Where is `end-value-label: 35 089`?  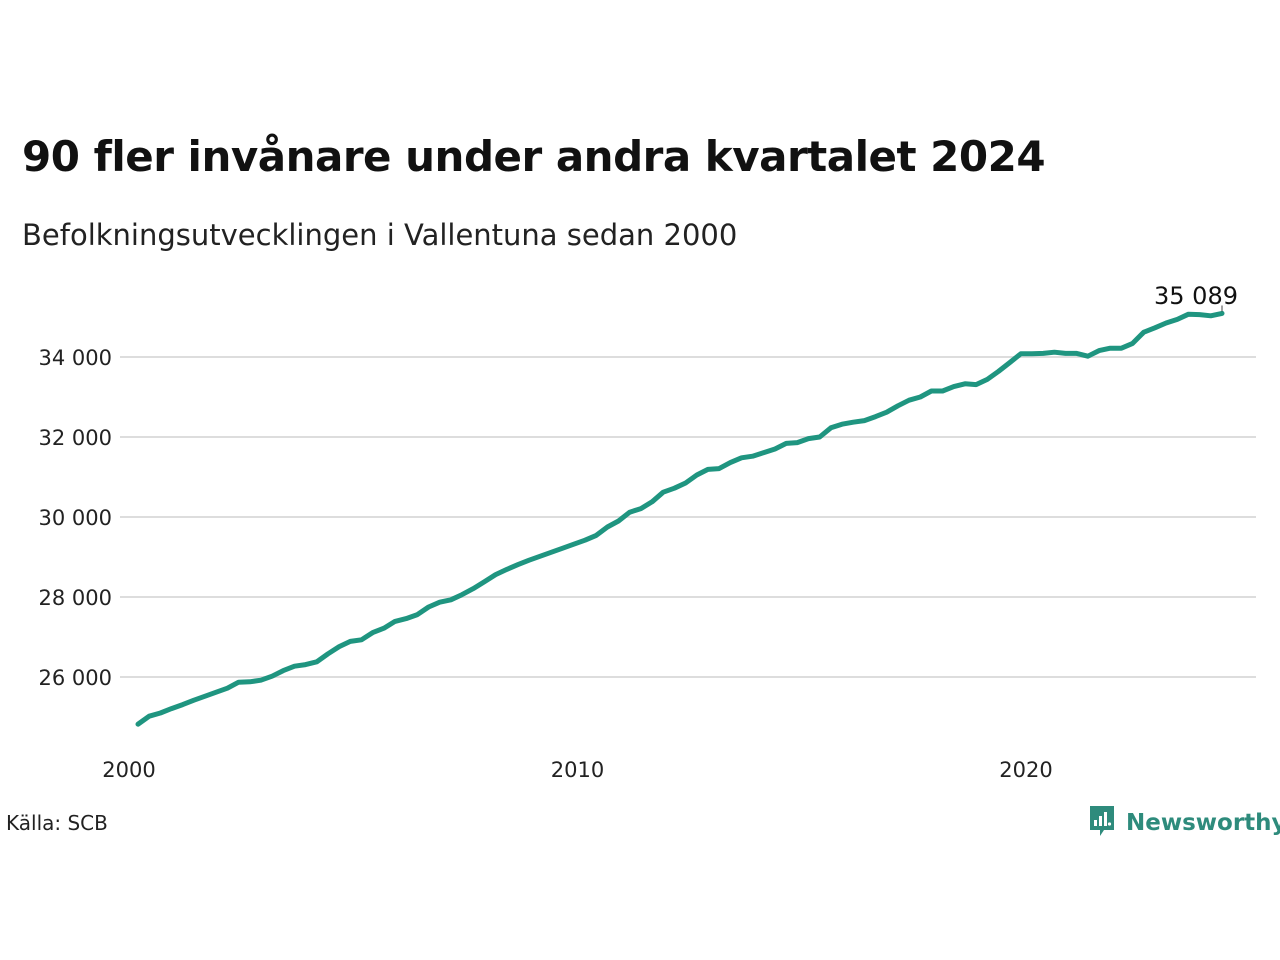
end-value-label: 35 089 is located at coordinates (1196, 296).